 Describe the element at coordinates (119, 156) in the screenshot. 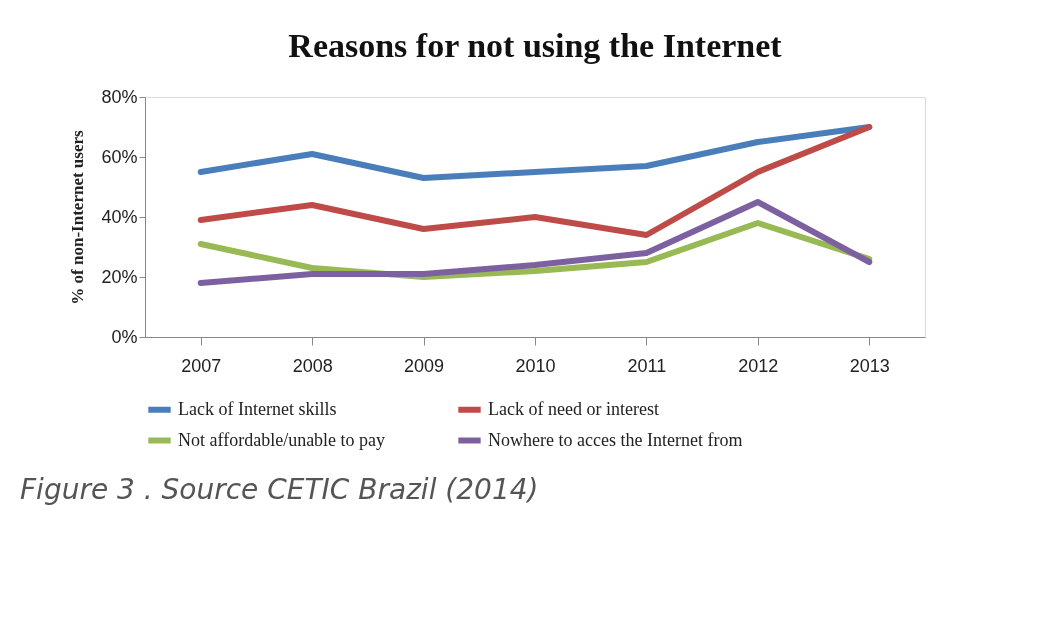

I see `y-tick-label: 60%` at that location.